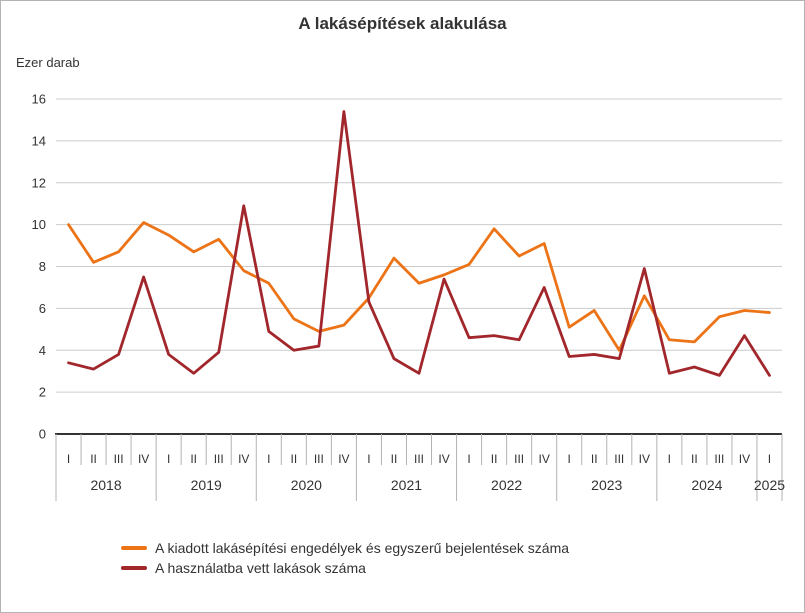 Image resolution: width=805 pixels, height=613 pixels. Describe the element at coordinates (706, 485) in the screenshot. I see `year-label: 2024` at that location.